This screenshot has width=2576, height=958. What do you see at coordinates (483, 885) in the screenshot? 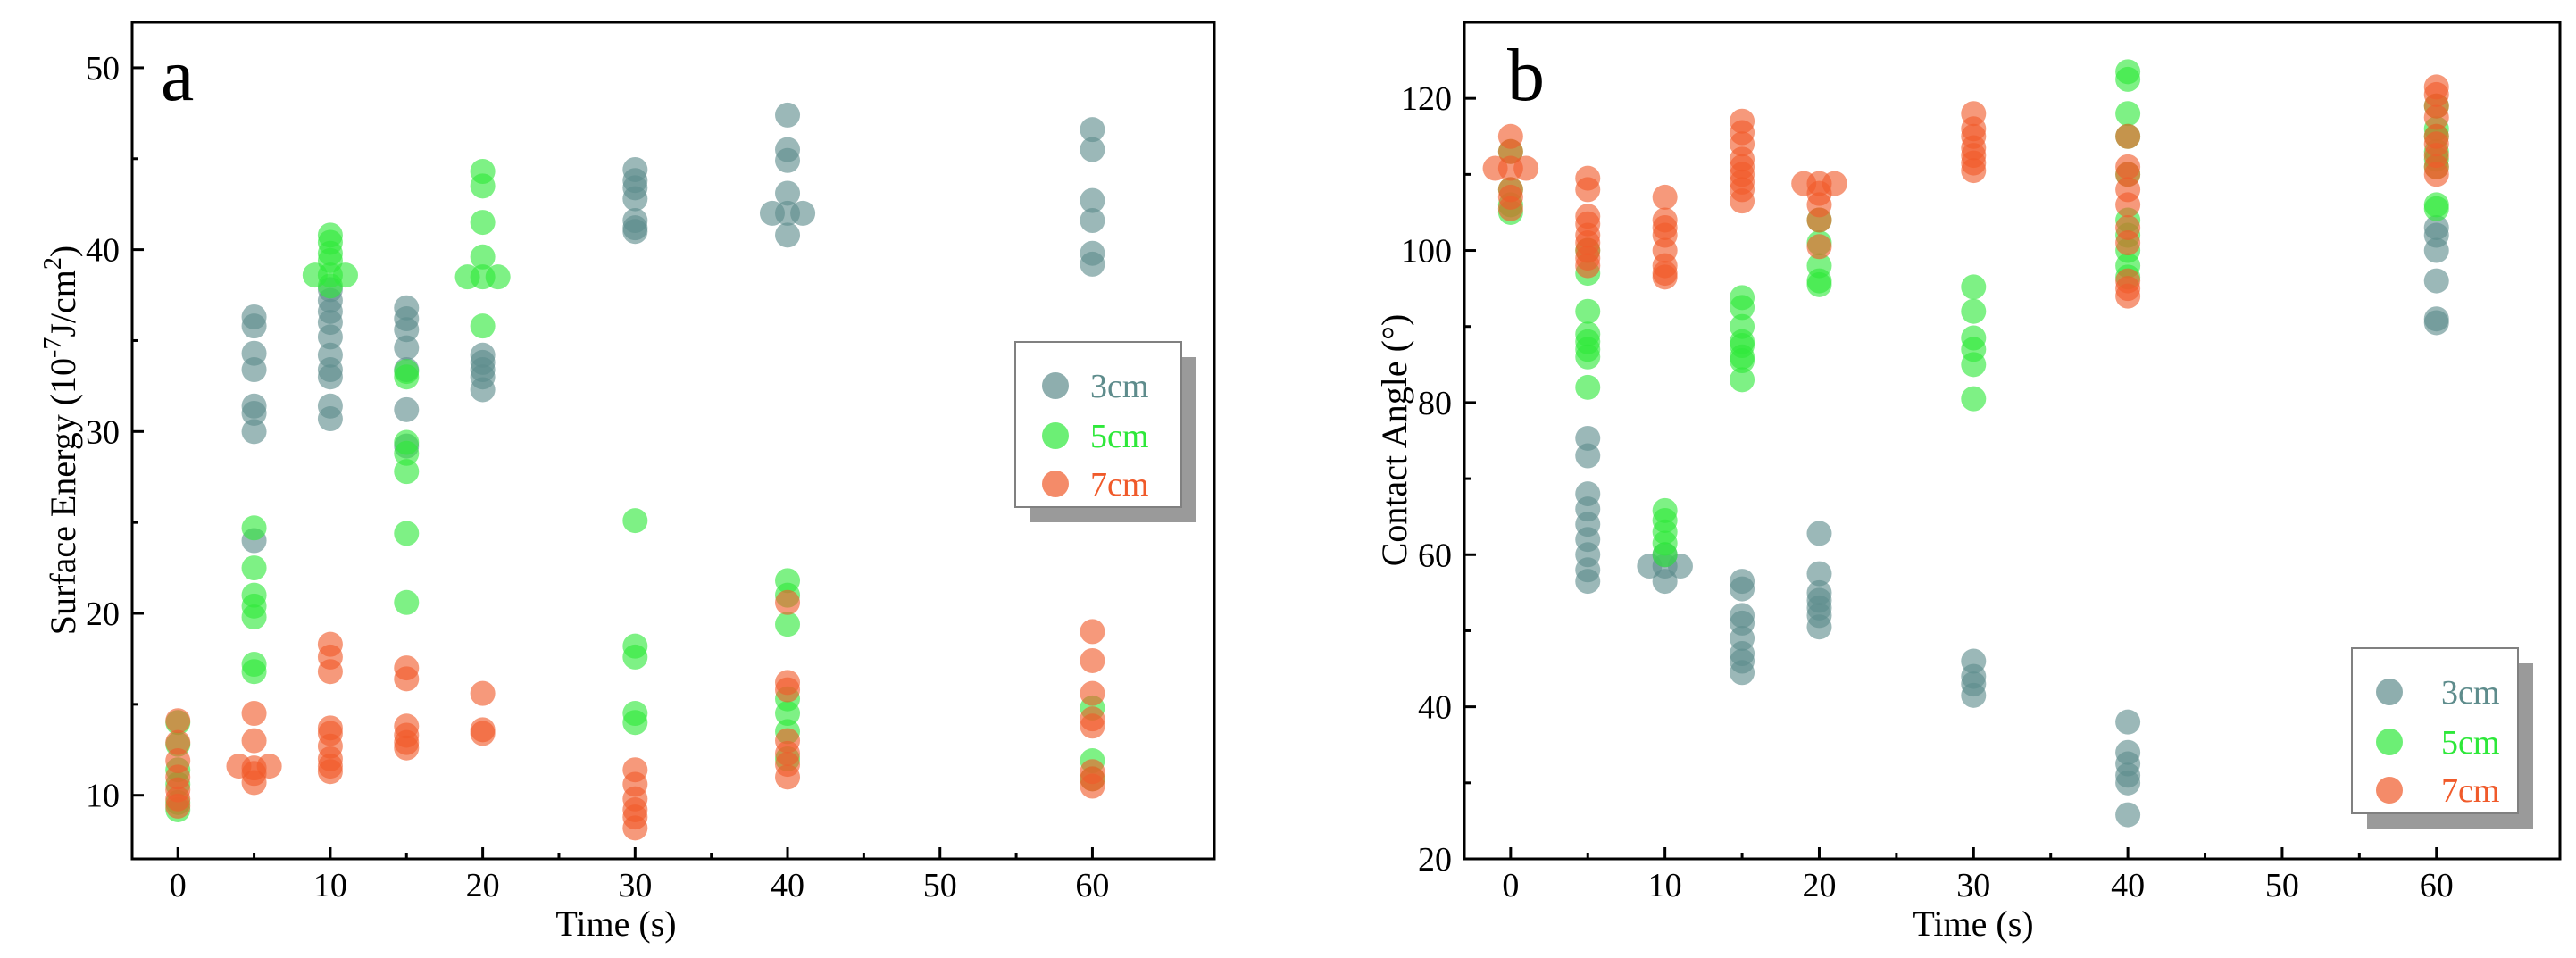
I see `panel-a-x-tick-label: 20` at bounding box center [483, 885].